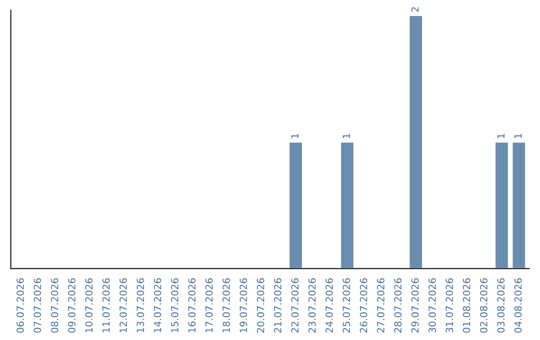 The image size is (540, 340). Describe the element at coordinates (209, 305) in the screenshot. I see `x-tick-label: 17.07.2026` at that location.